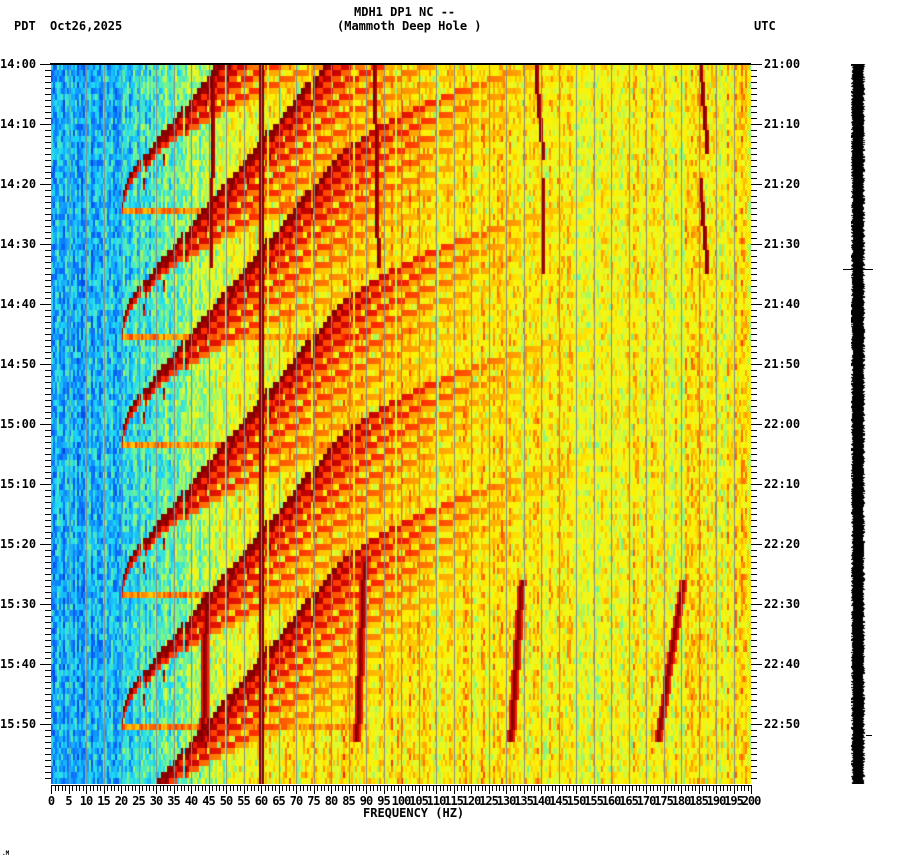 The height and width of the screenshot is (864, 902). I want to click on frequency-label: 140, so click(541, 801).